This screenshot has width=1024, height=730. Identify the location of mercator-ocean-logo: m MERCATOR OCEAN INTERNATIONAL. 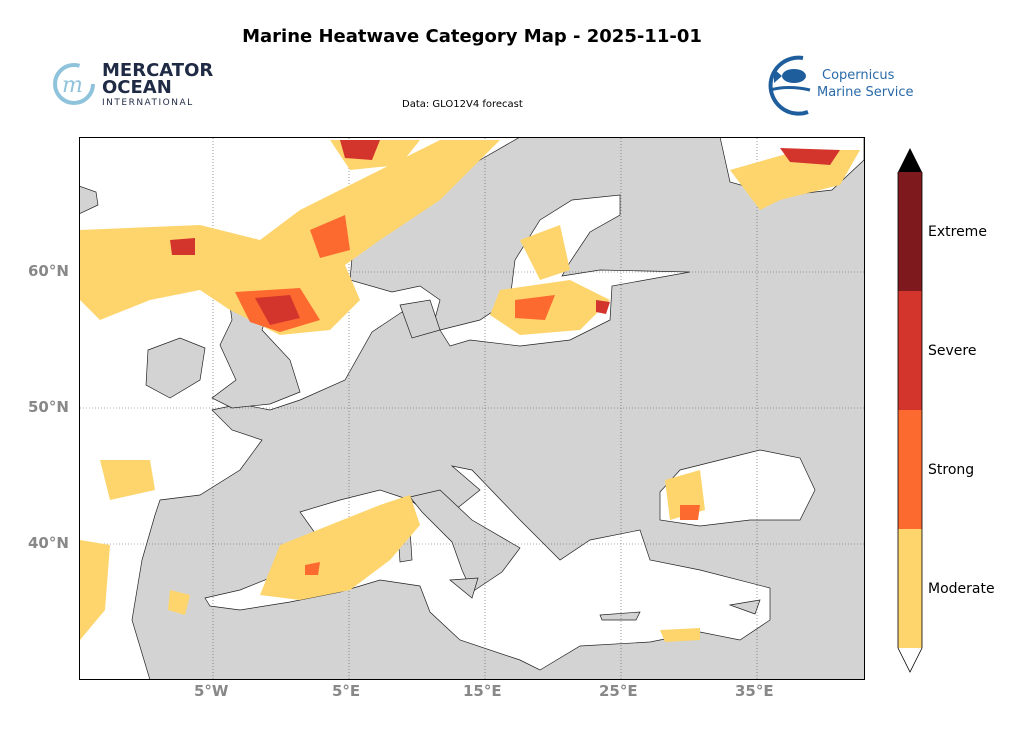
(137, 85).